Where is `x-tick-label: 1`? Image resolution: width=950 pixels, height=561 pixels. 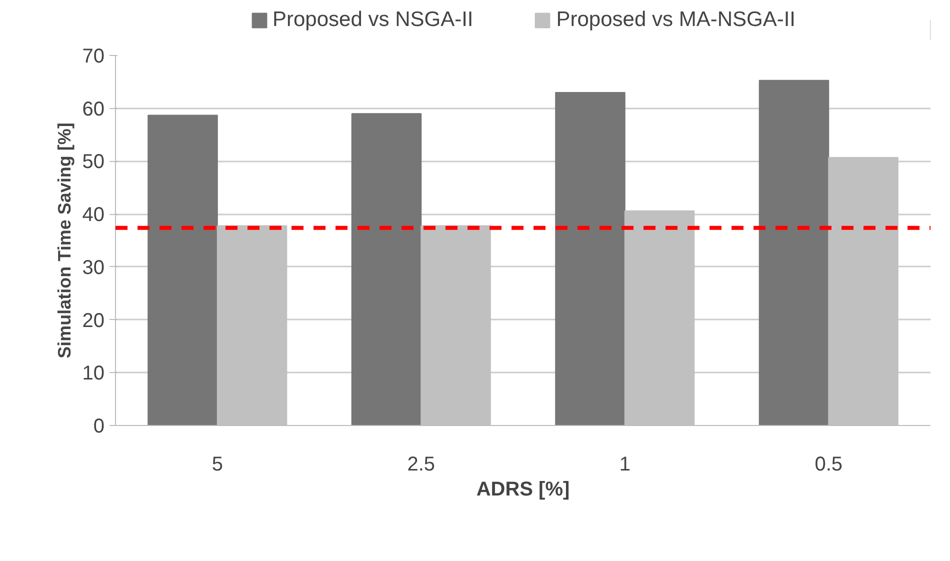
x-tick-label: 1 is located at coordinates (624, 465).